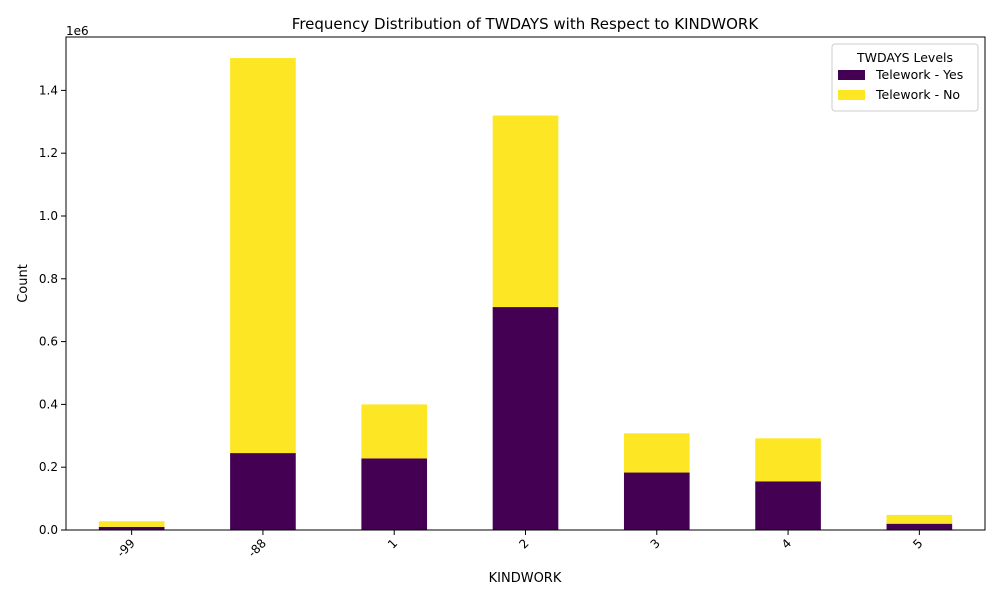 The height and width of the screenshot is (600, 1000). Describe the element at coordinates (48, 216) in the screenshot. I see `y-tick-label: 1.0` at that location.